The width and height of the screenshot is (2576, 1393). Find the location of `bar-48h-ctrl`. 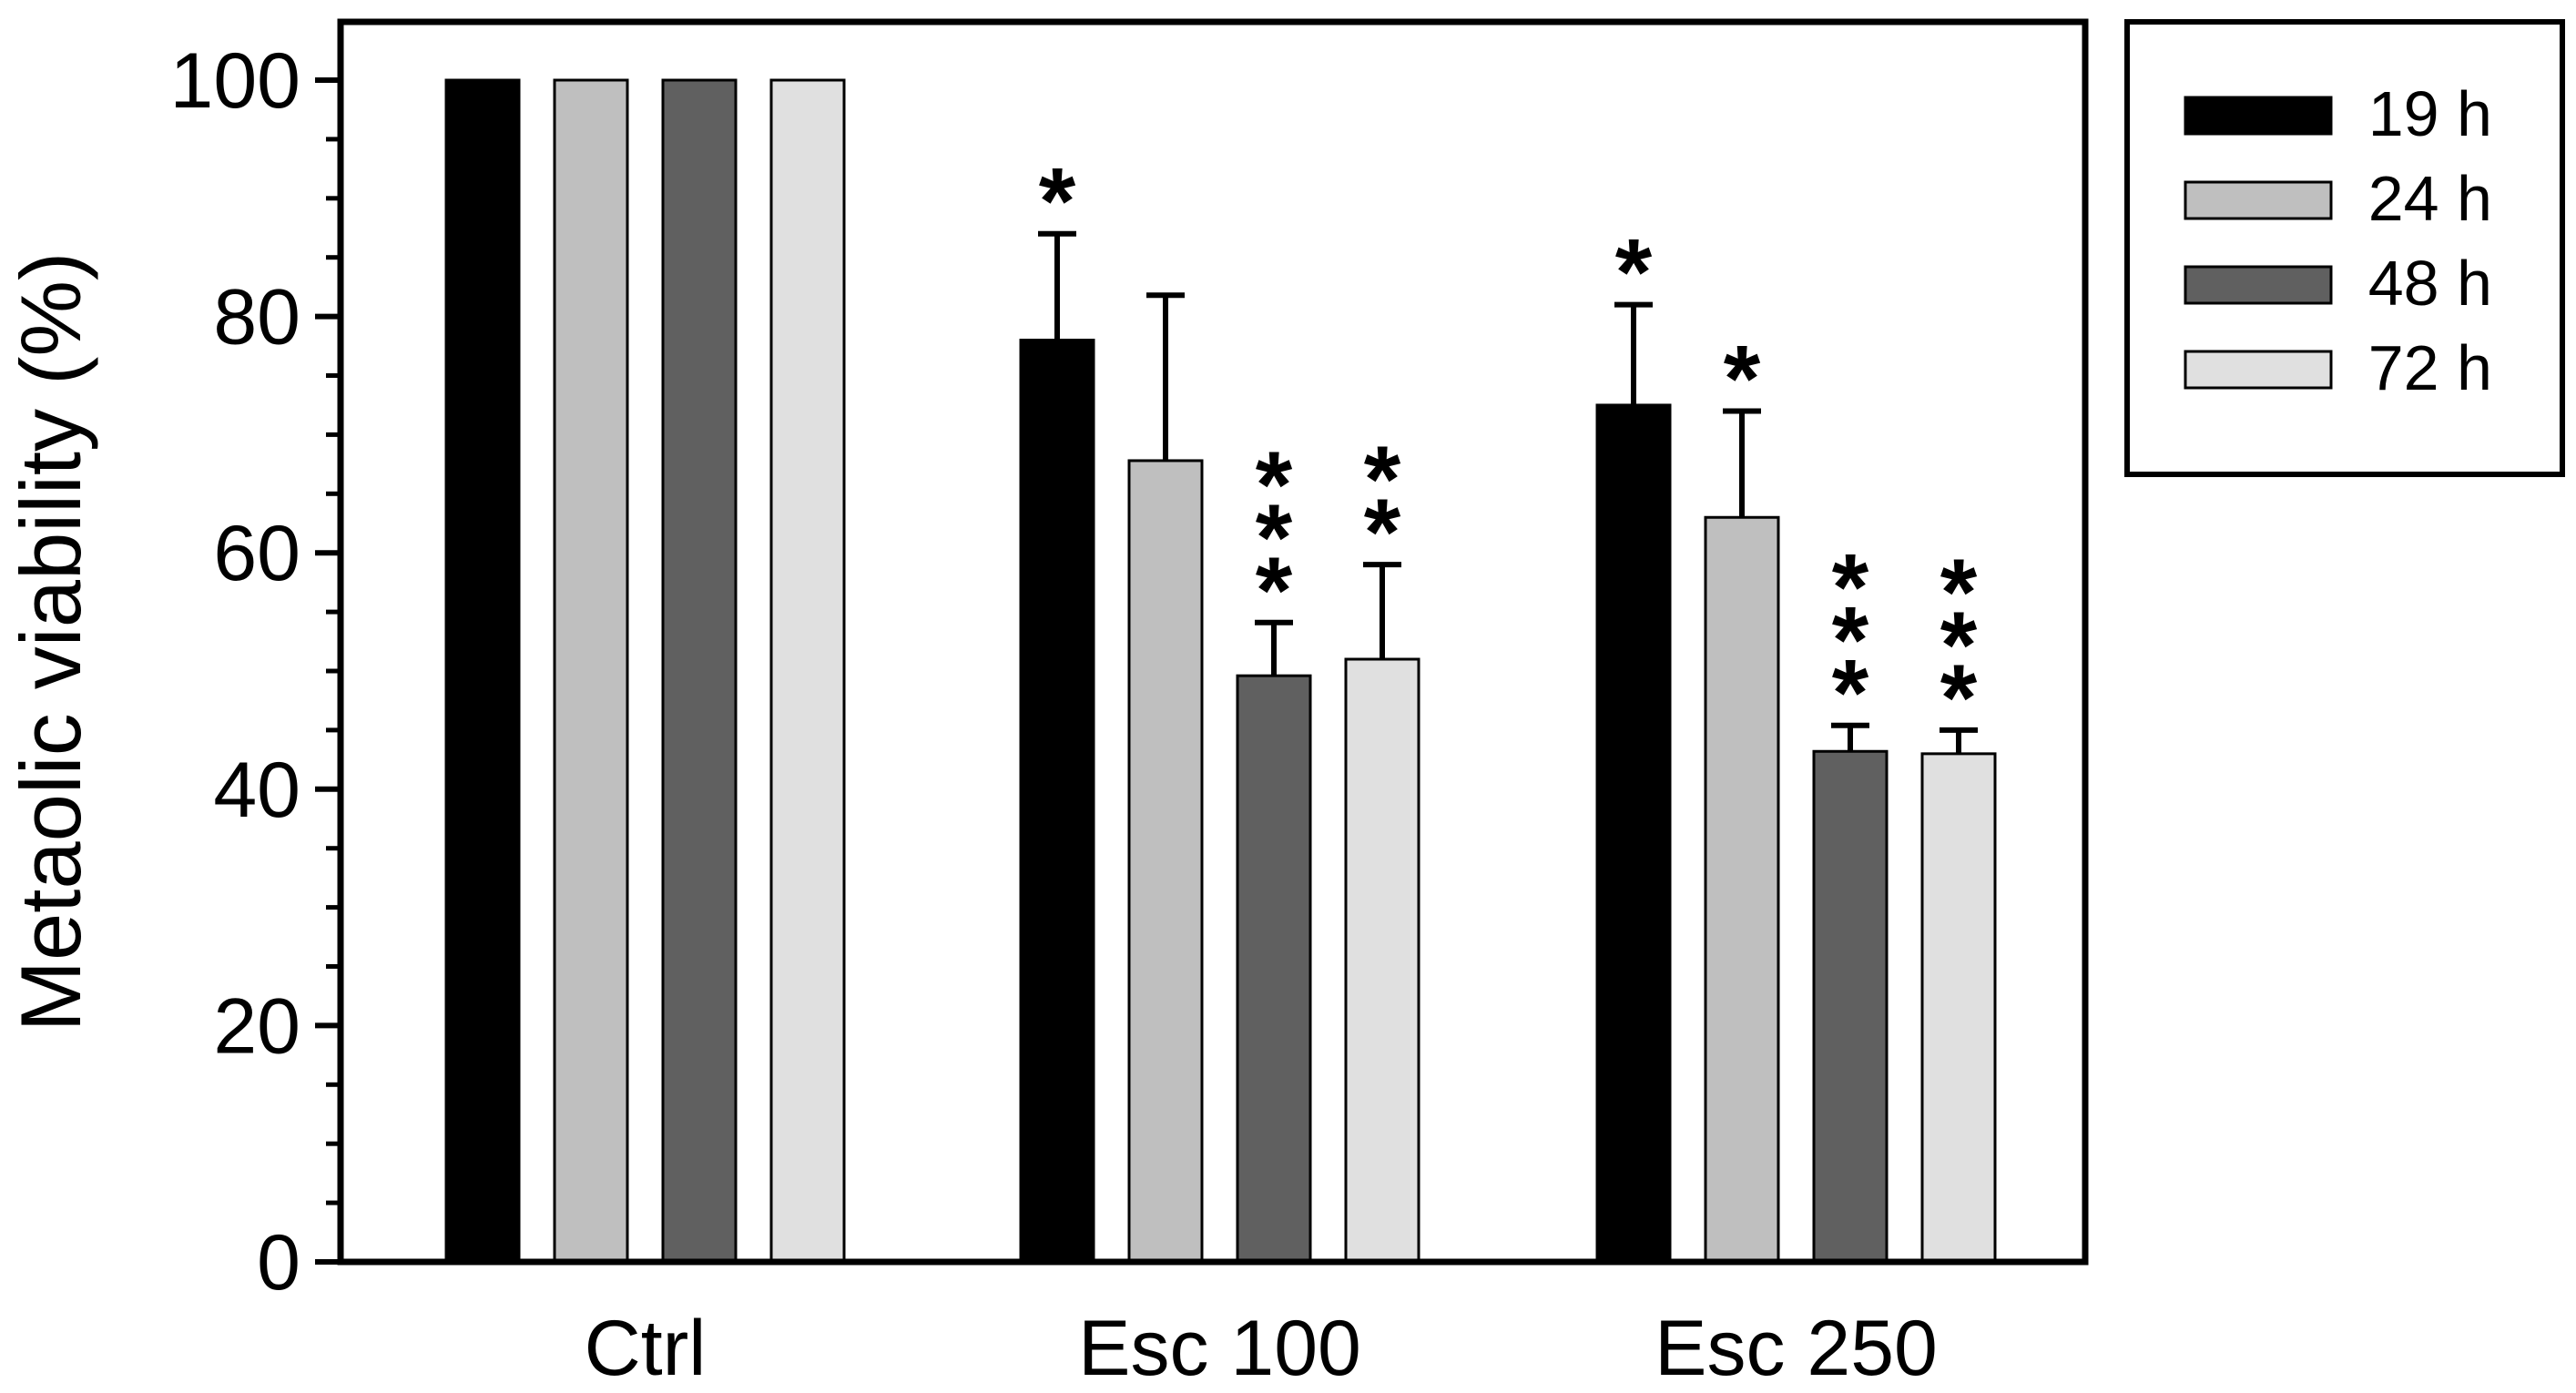

bar-48h-ctrl is located at coordinates (699, 671).